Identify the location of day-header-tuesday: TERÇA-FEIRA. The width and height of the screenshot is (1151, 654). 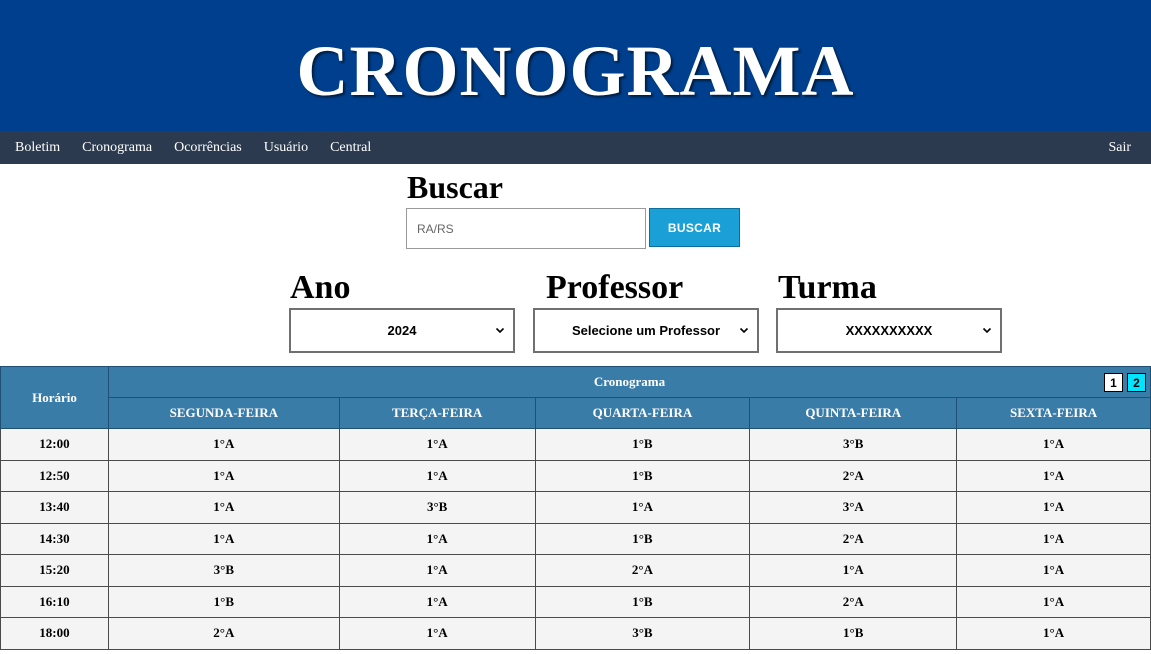
(437, 413).